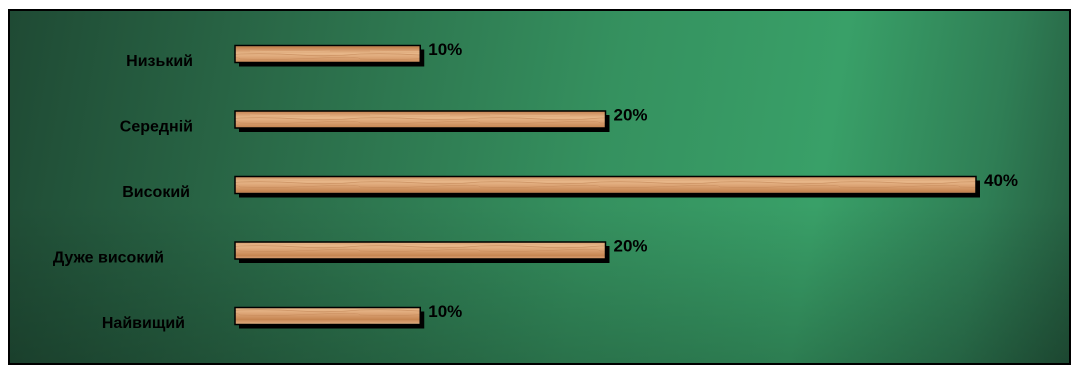 This screenshot has width=1077, height=367. What do you see at coordinates (143, 323) in the screenshot?
I see `category-label: Найвищий` at bounding box center [143, 323].